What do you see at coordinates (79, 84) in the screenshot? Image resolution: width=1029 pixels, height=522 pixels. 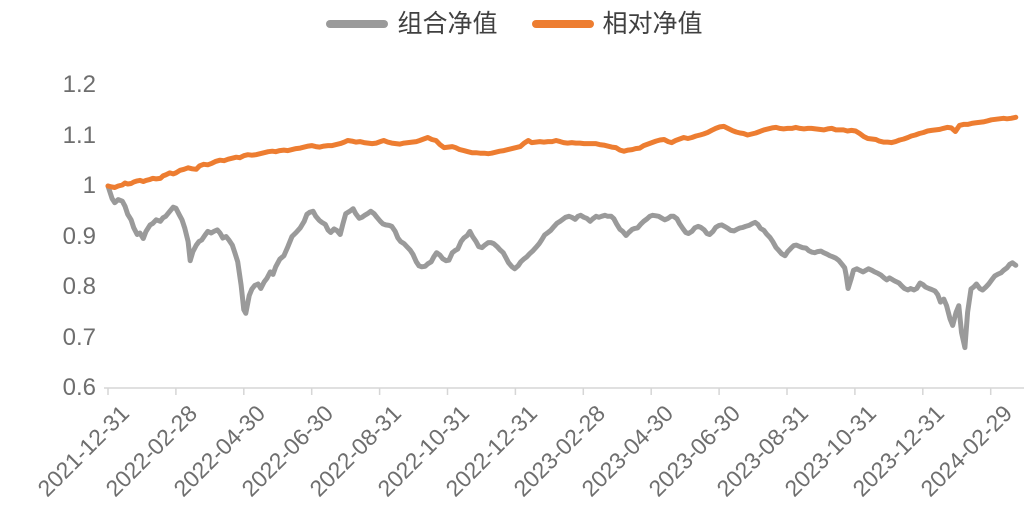 I see `y-axis-label: 1.2` at bounding box center [79, 84].